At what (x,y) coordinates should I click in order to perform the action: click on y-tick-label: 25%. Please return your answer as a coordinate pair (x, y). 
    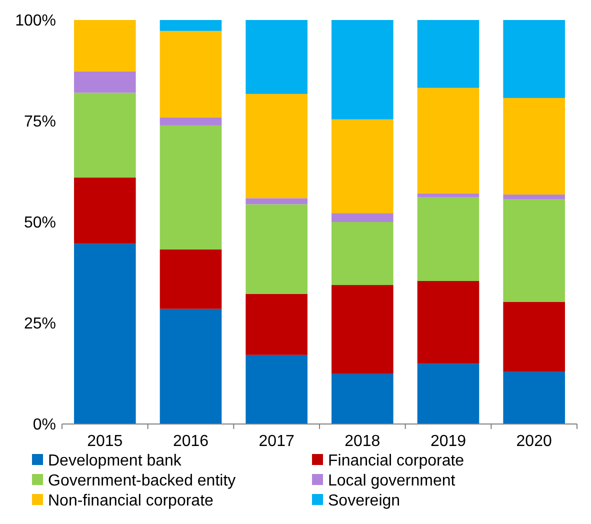
    Looking at the image, I should click on (40, 324).